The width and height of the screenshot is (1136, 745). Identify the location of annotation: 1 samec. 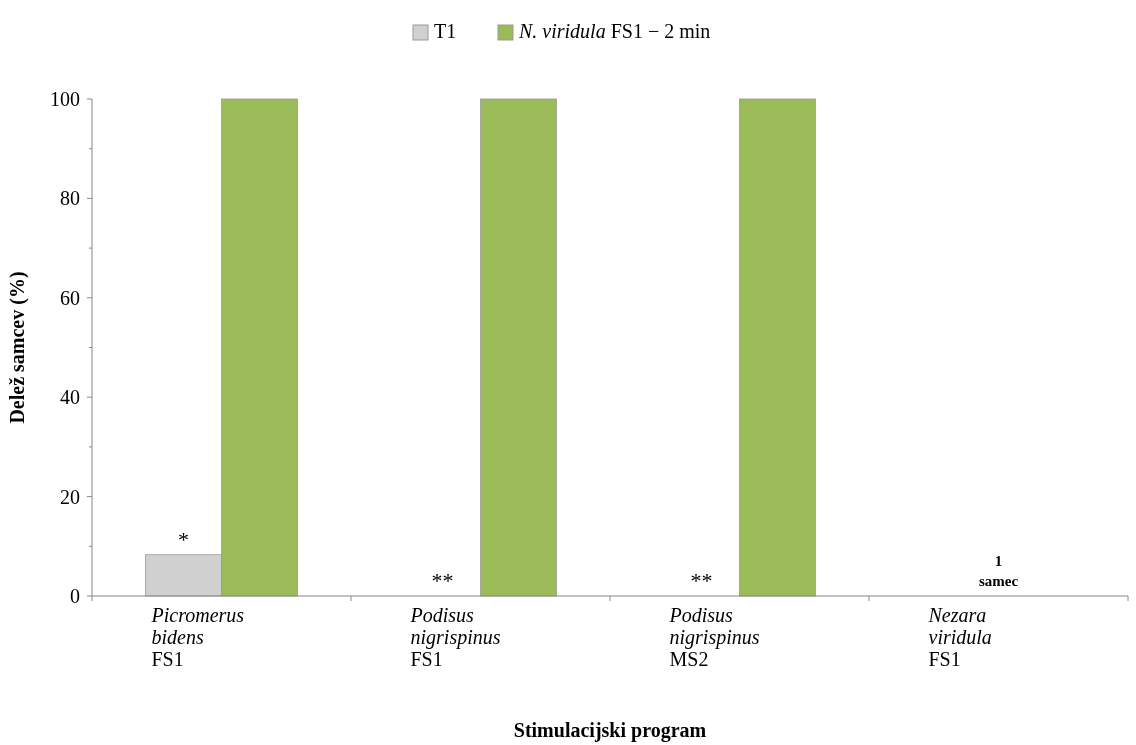
(998, 571).